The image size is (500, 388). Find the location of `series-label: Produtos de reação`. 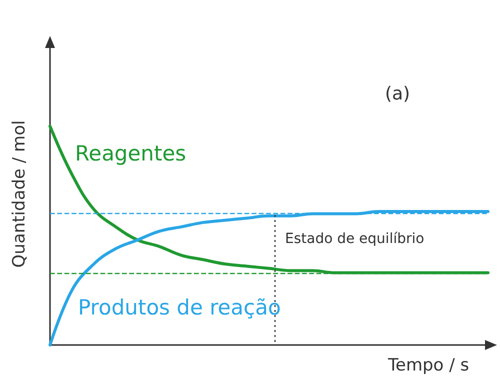

series-label: Produtos de reação is located at coordinates (179, 308).